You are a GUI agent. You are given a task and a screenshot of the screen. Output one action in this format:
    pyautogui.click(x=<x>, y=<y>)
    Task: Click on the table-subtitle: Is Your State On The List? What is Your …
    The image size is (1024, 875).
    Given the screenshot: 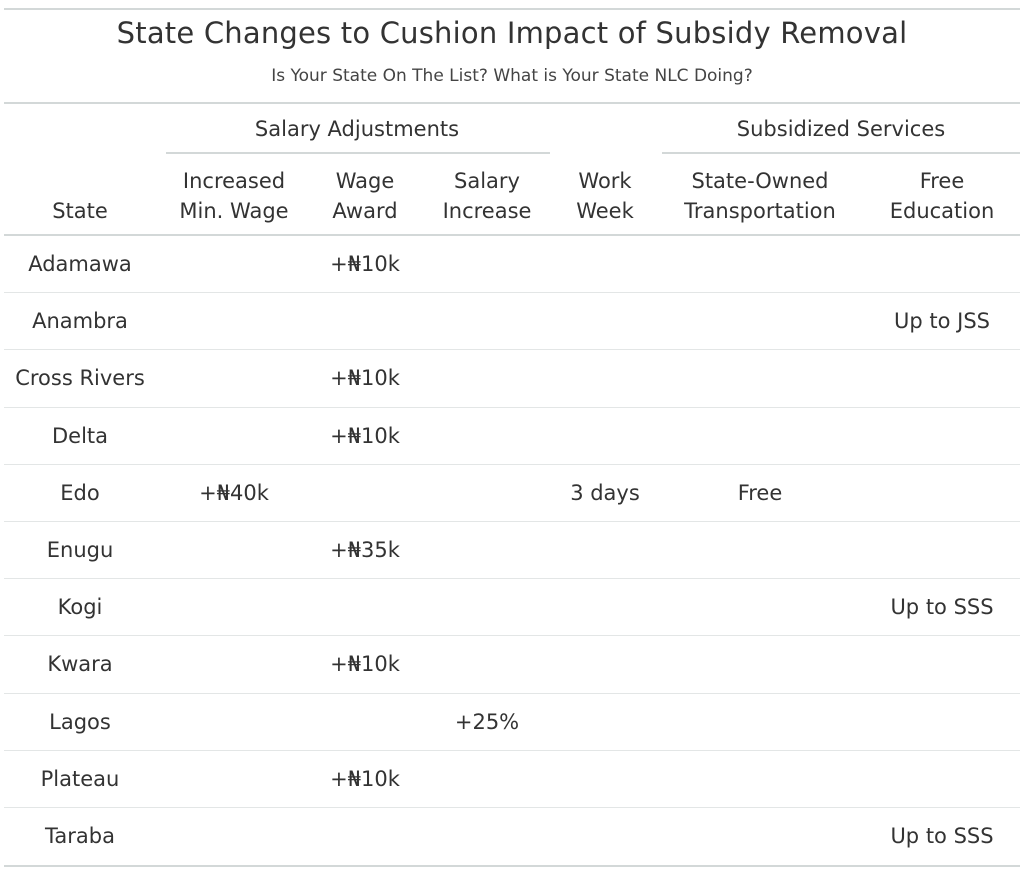 What is the action you would take?
    pyautogui.click(x=512, y=76)
    